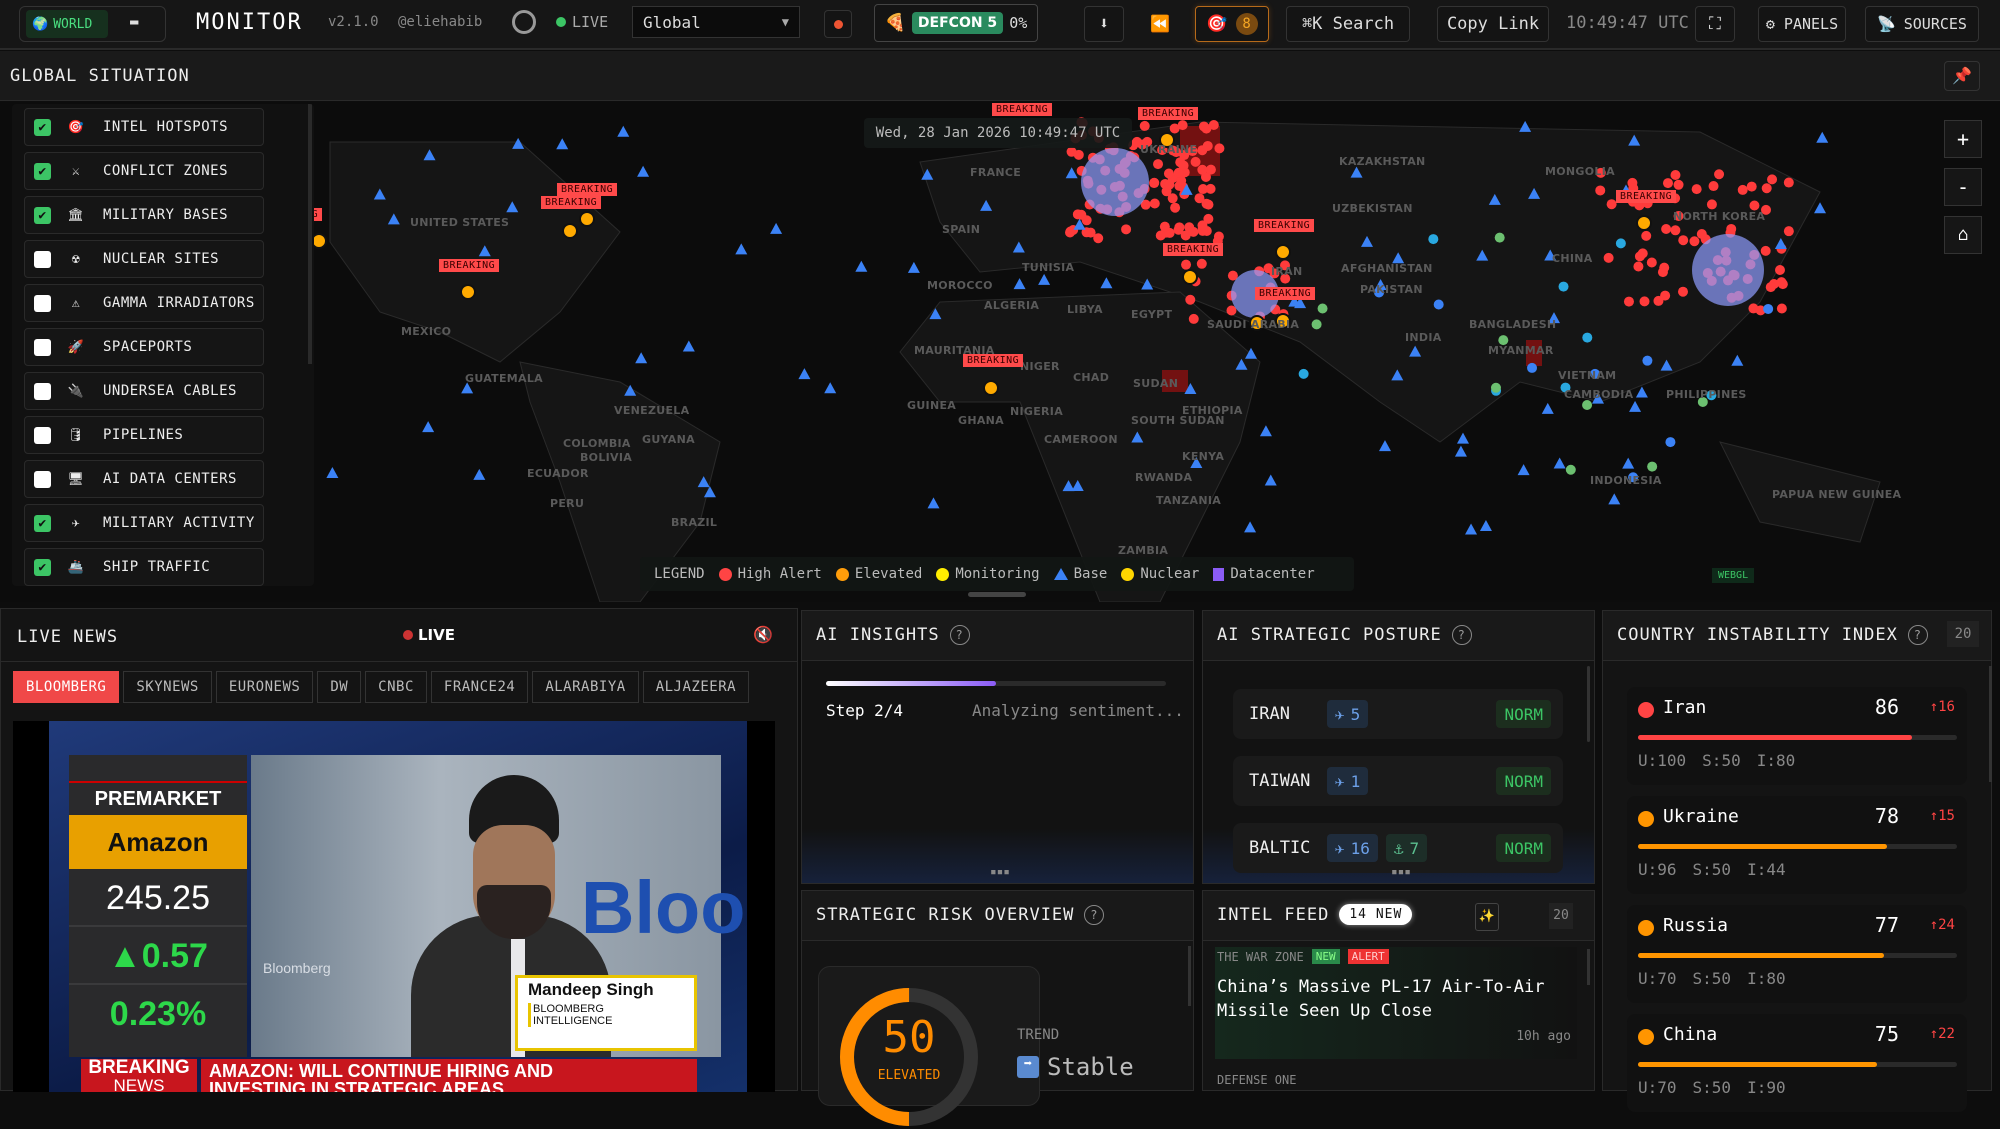  What do you see at coordinates (1348, 24) in the screenshot?
I see `search-button: ⌘K Search` at bounding box center [1348, 24].